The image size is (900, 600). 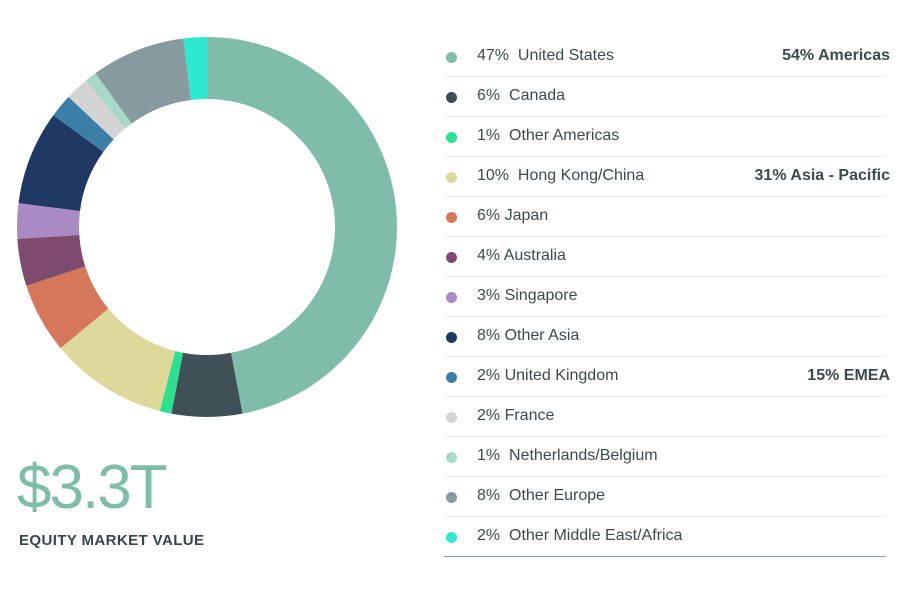 What do you see at coordinates (580, 535) in the screenshot?
I see `legend-label: 2% Other Middle East/Africa` at bounding box center [580, 535].